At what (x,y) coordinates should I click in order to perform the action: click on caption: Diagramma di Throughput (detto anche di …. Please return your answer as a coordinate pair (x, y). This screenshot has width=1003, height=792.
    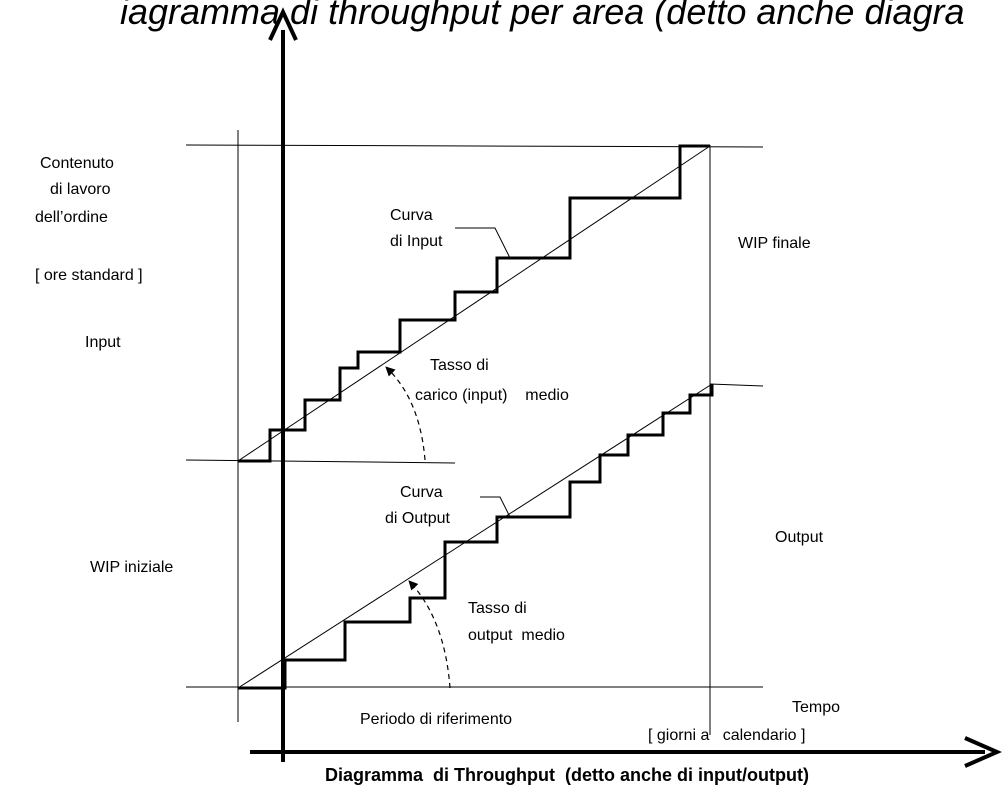
    Looking at the image, I should click on (567, 775).